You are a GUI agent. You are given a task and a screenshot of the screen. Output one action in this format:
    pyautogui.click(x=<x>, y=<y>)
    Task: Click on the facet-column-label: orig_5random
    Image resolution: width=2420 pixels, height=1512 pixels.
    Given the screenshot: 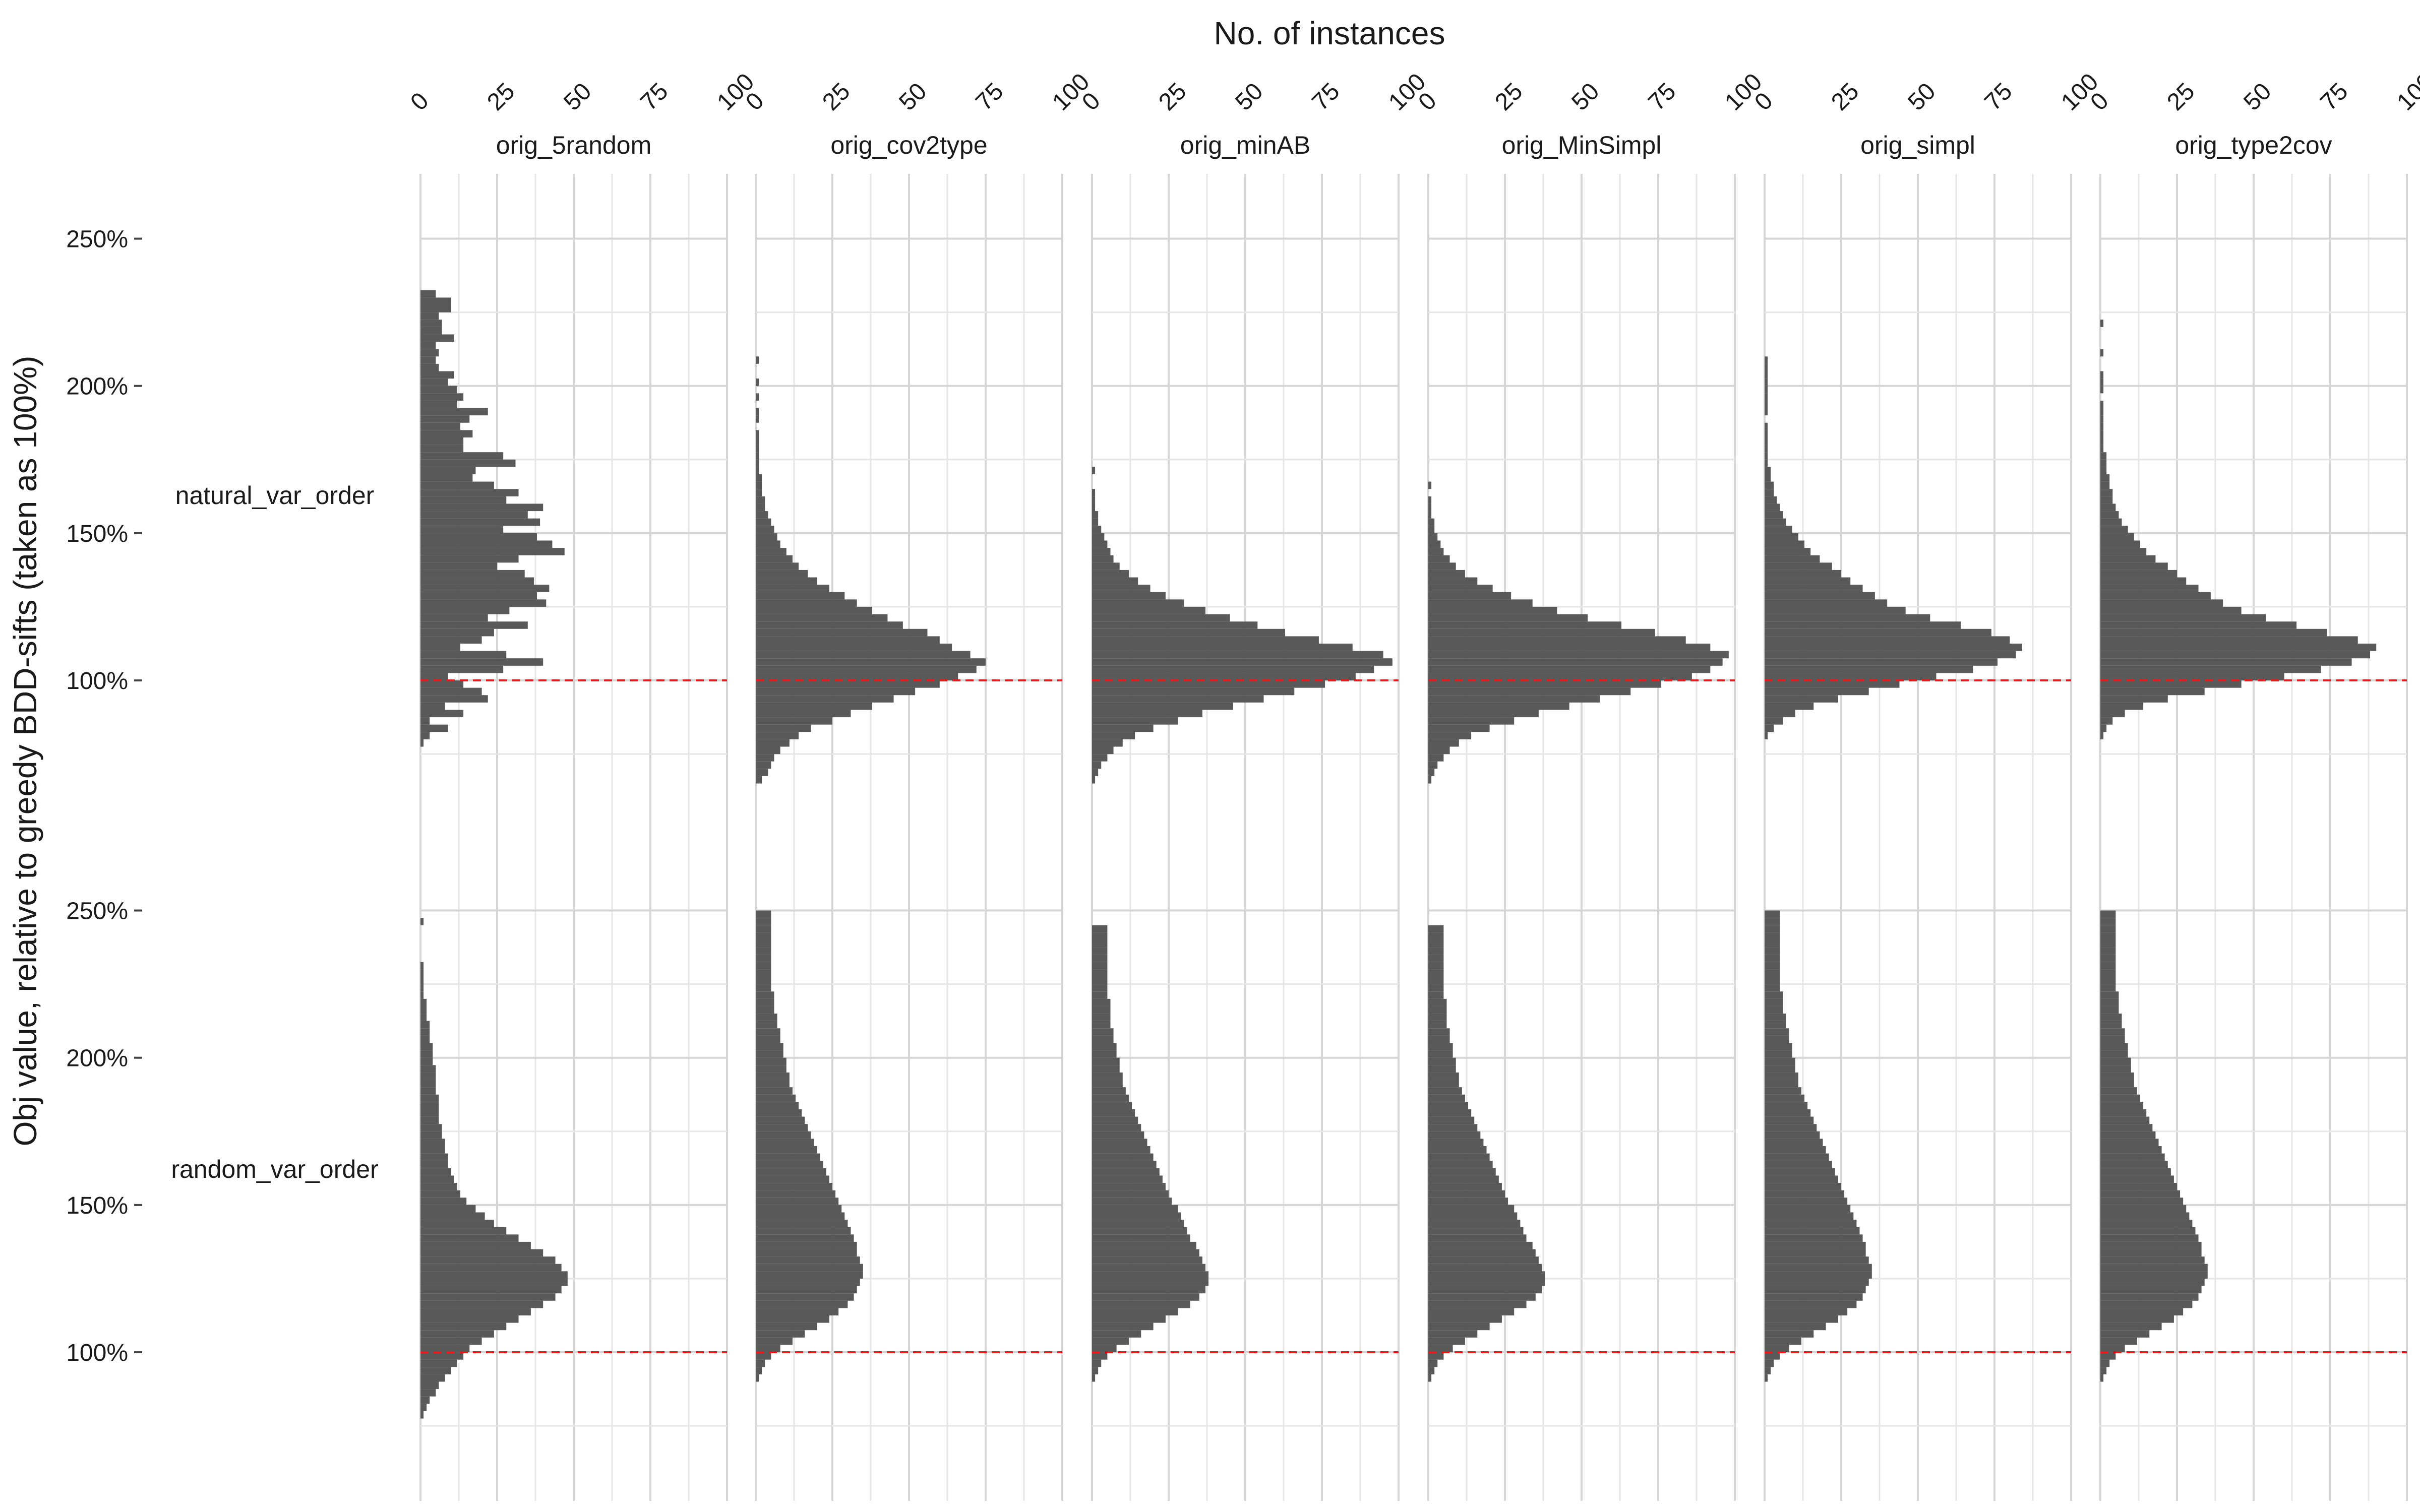 What is the action you would take?
    pyautogui.click(x=574, y=145)
    